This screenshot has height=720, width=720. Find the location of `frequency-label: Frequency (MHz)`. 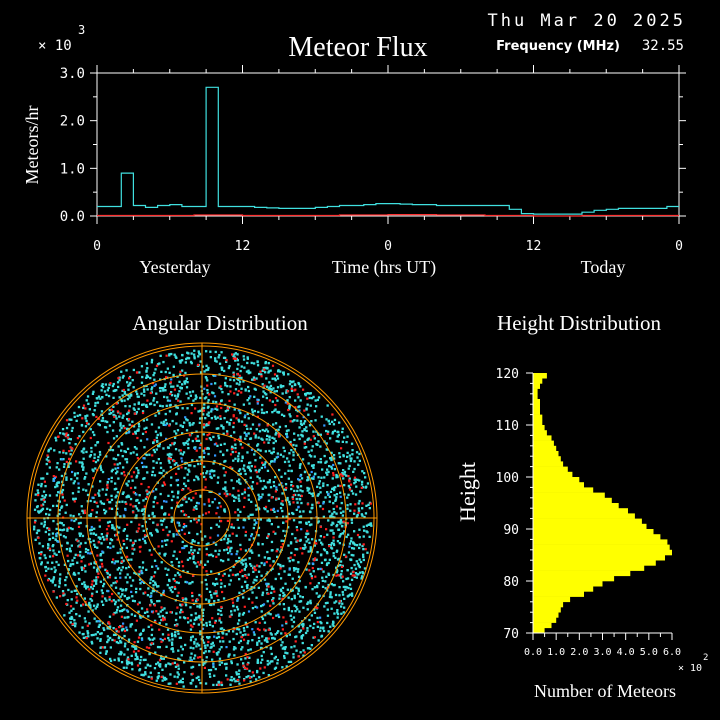

frequency-label: Frequency (MHz) is located at coordinates (558, 46).